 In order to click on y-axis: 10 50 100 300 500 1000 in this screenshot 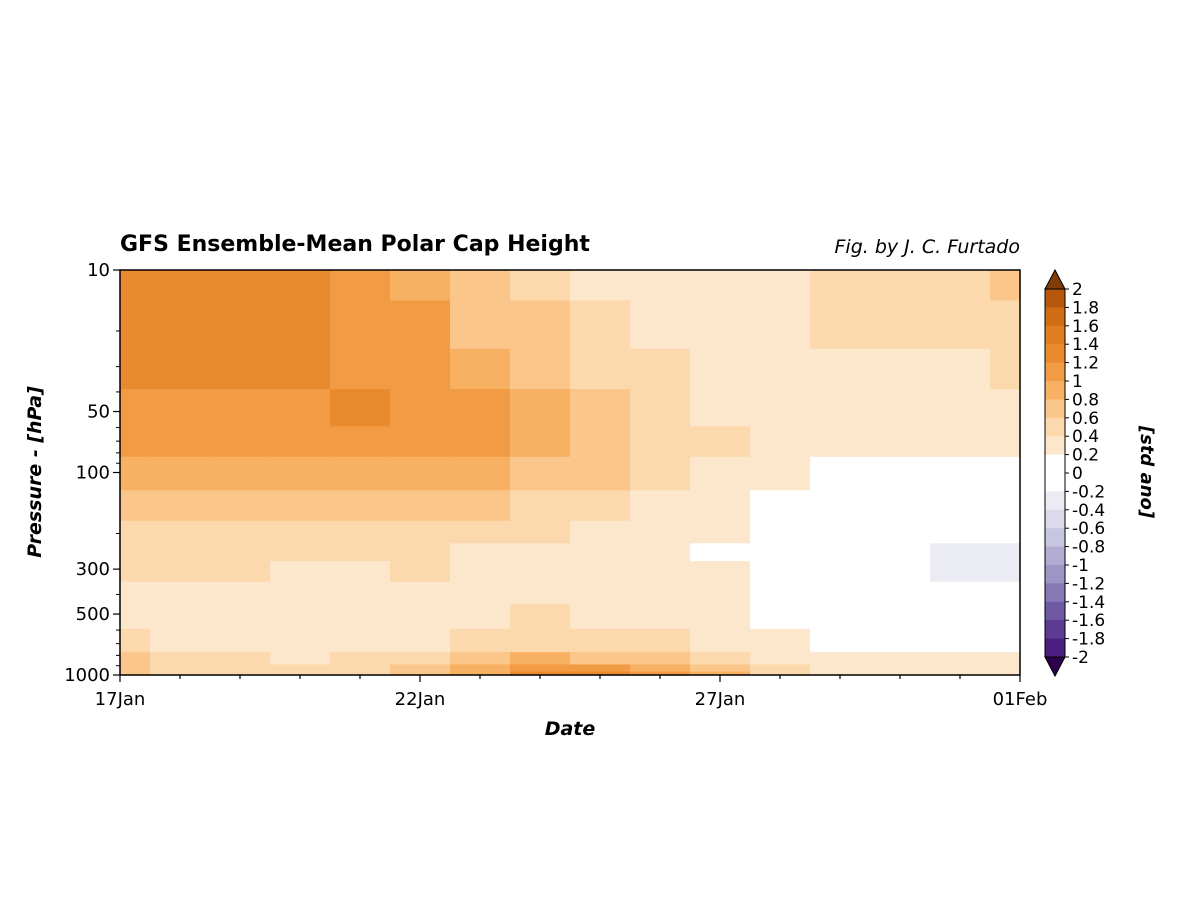, I will do `click(92, 473)`.